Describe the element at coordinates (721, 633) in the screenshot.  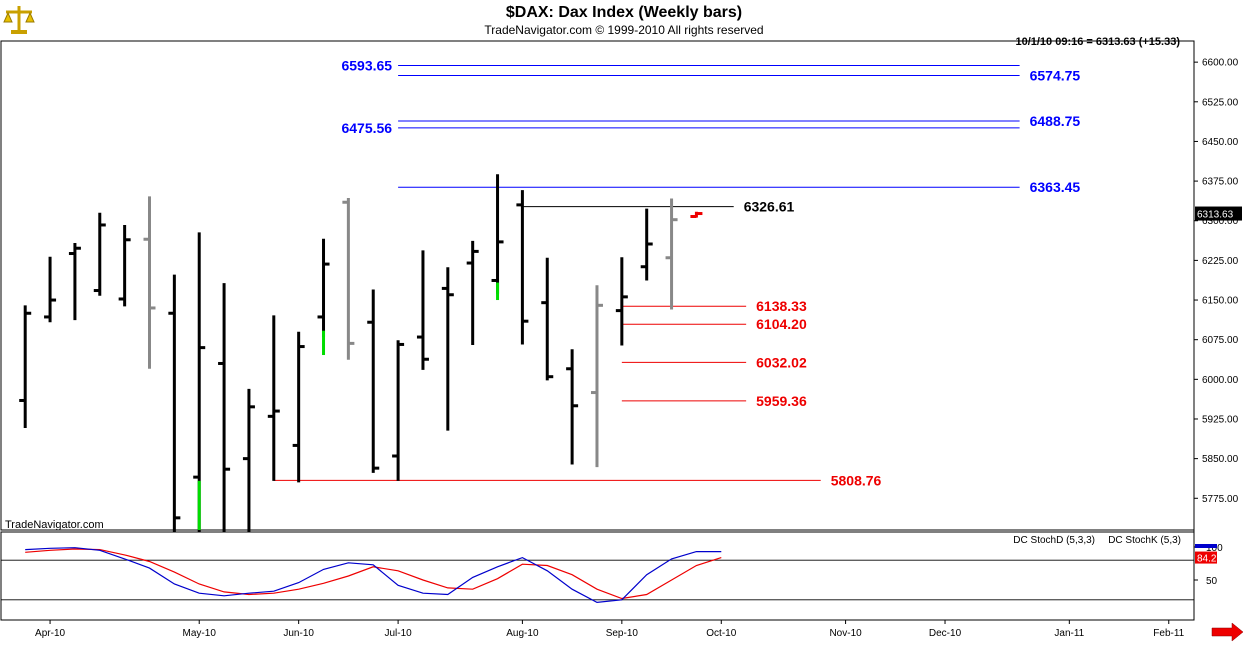
I see `date-tick-label: Oct-10` at that location.